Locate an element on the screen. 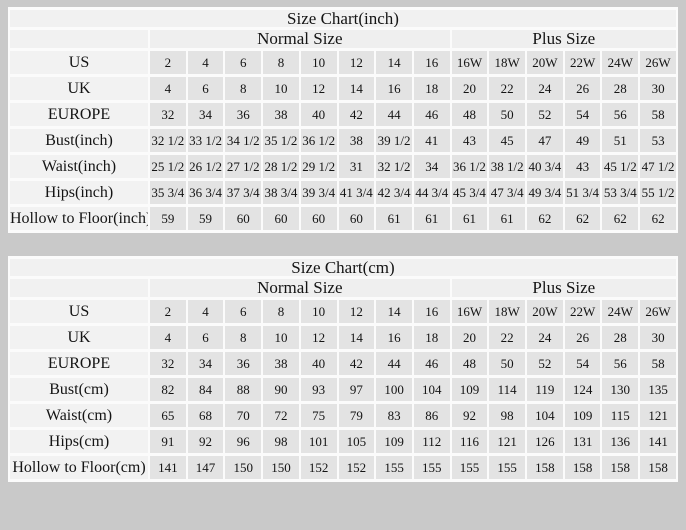  size-cell: 53 3/4 is located at coordinates (620, 192).